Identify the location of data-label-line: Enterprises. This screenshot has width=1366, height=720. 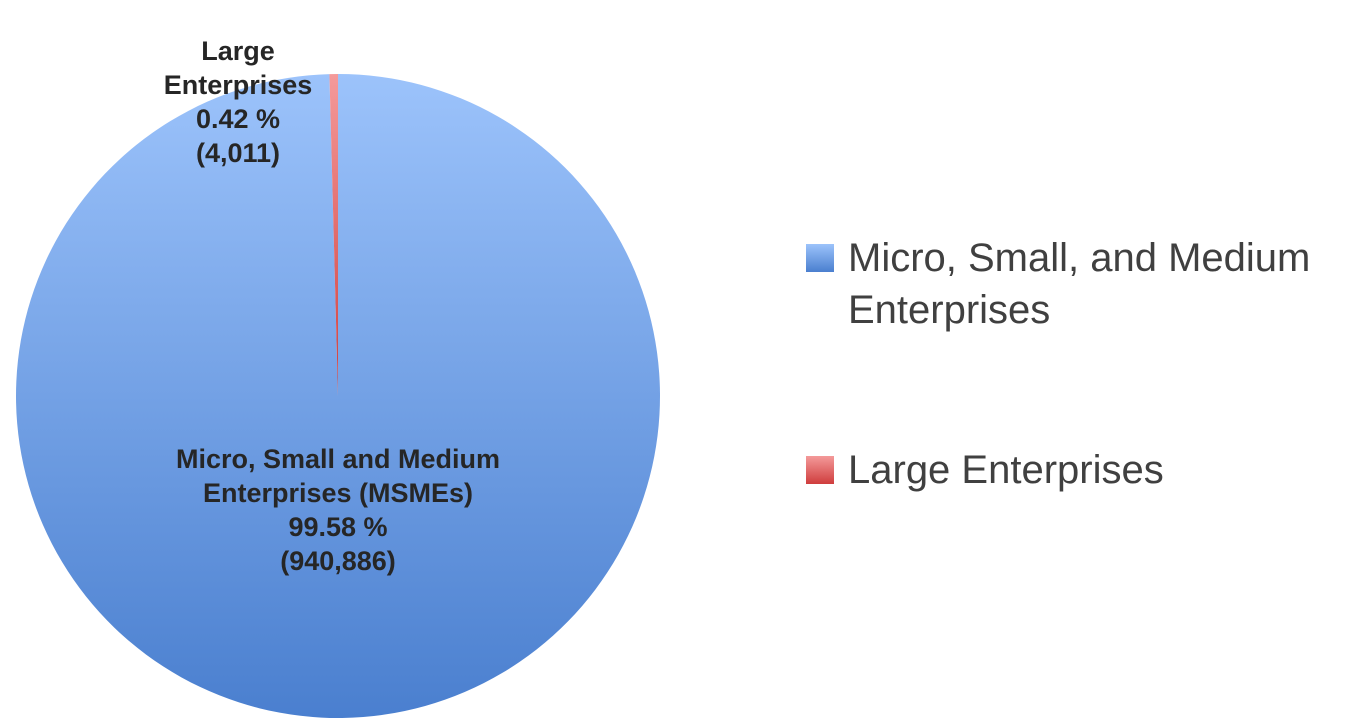
(238, 85).